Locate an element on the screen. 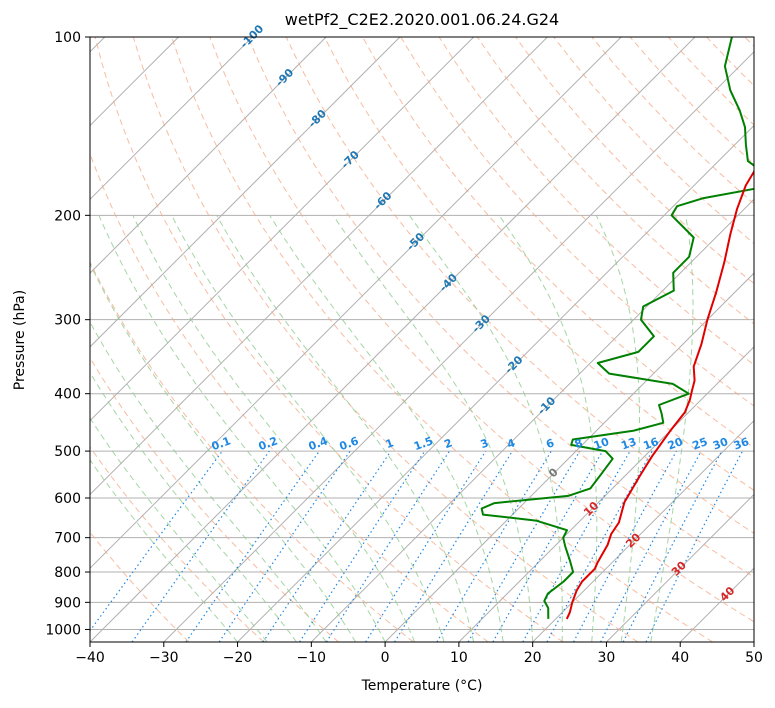  mixing-ratio-label: 36 is located at coordinates (741, 444).